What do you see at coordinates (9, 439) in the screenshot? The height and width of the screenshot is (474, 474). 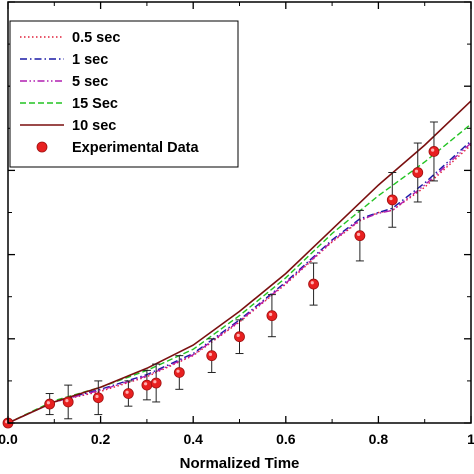 I see `x-tick-label: 0.0` at bounding box center [9, 439].